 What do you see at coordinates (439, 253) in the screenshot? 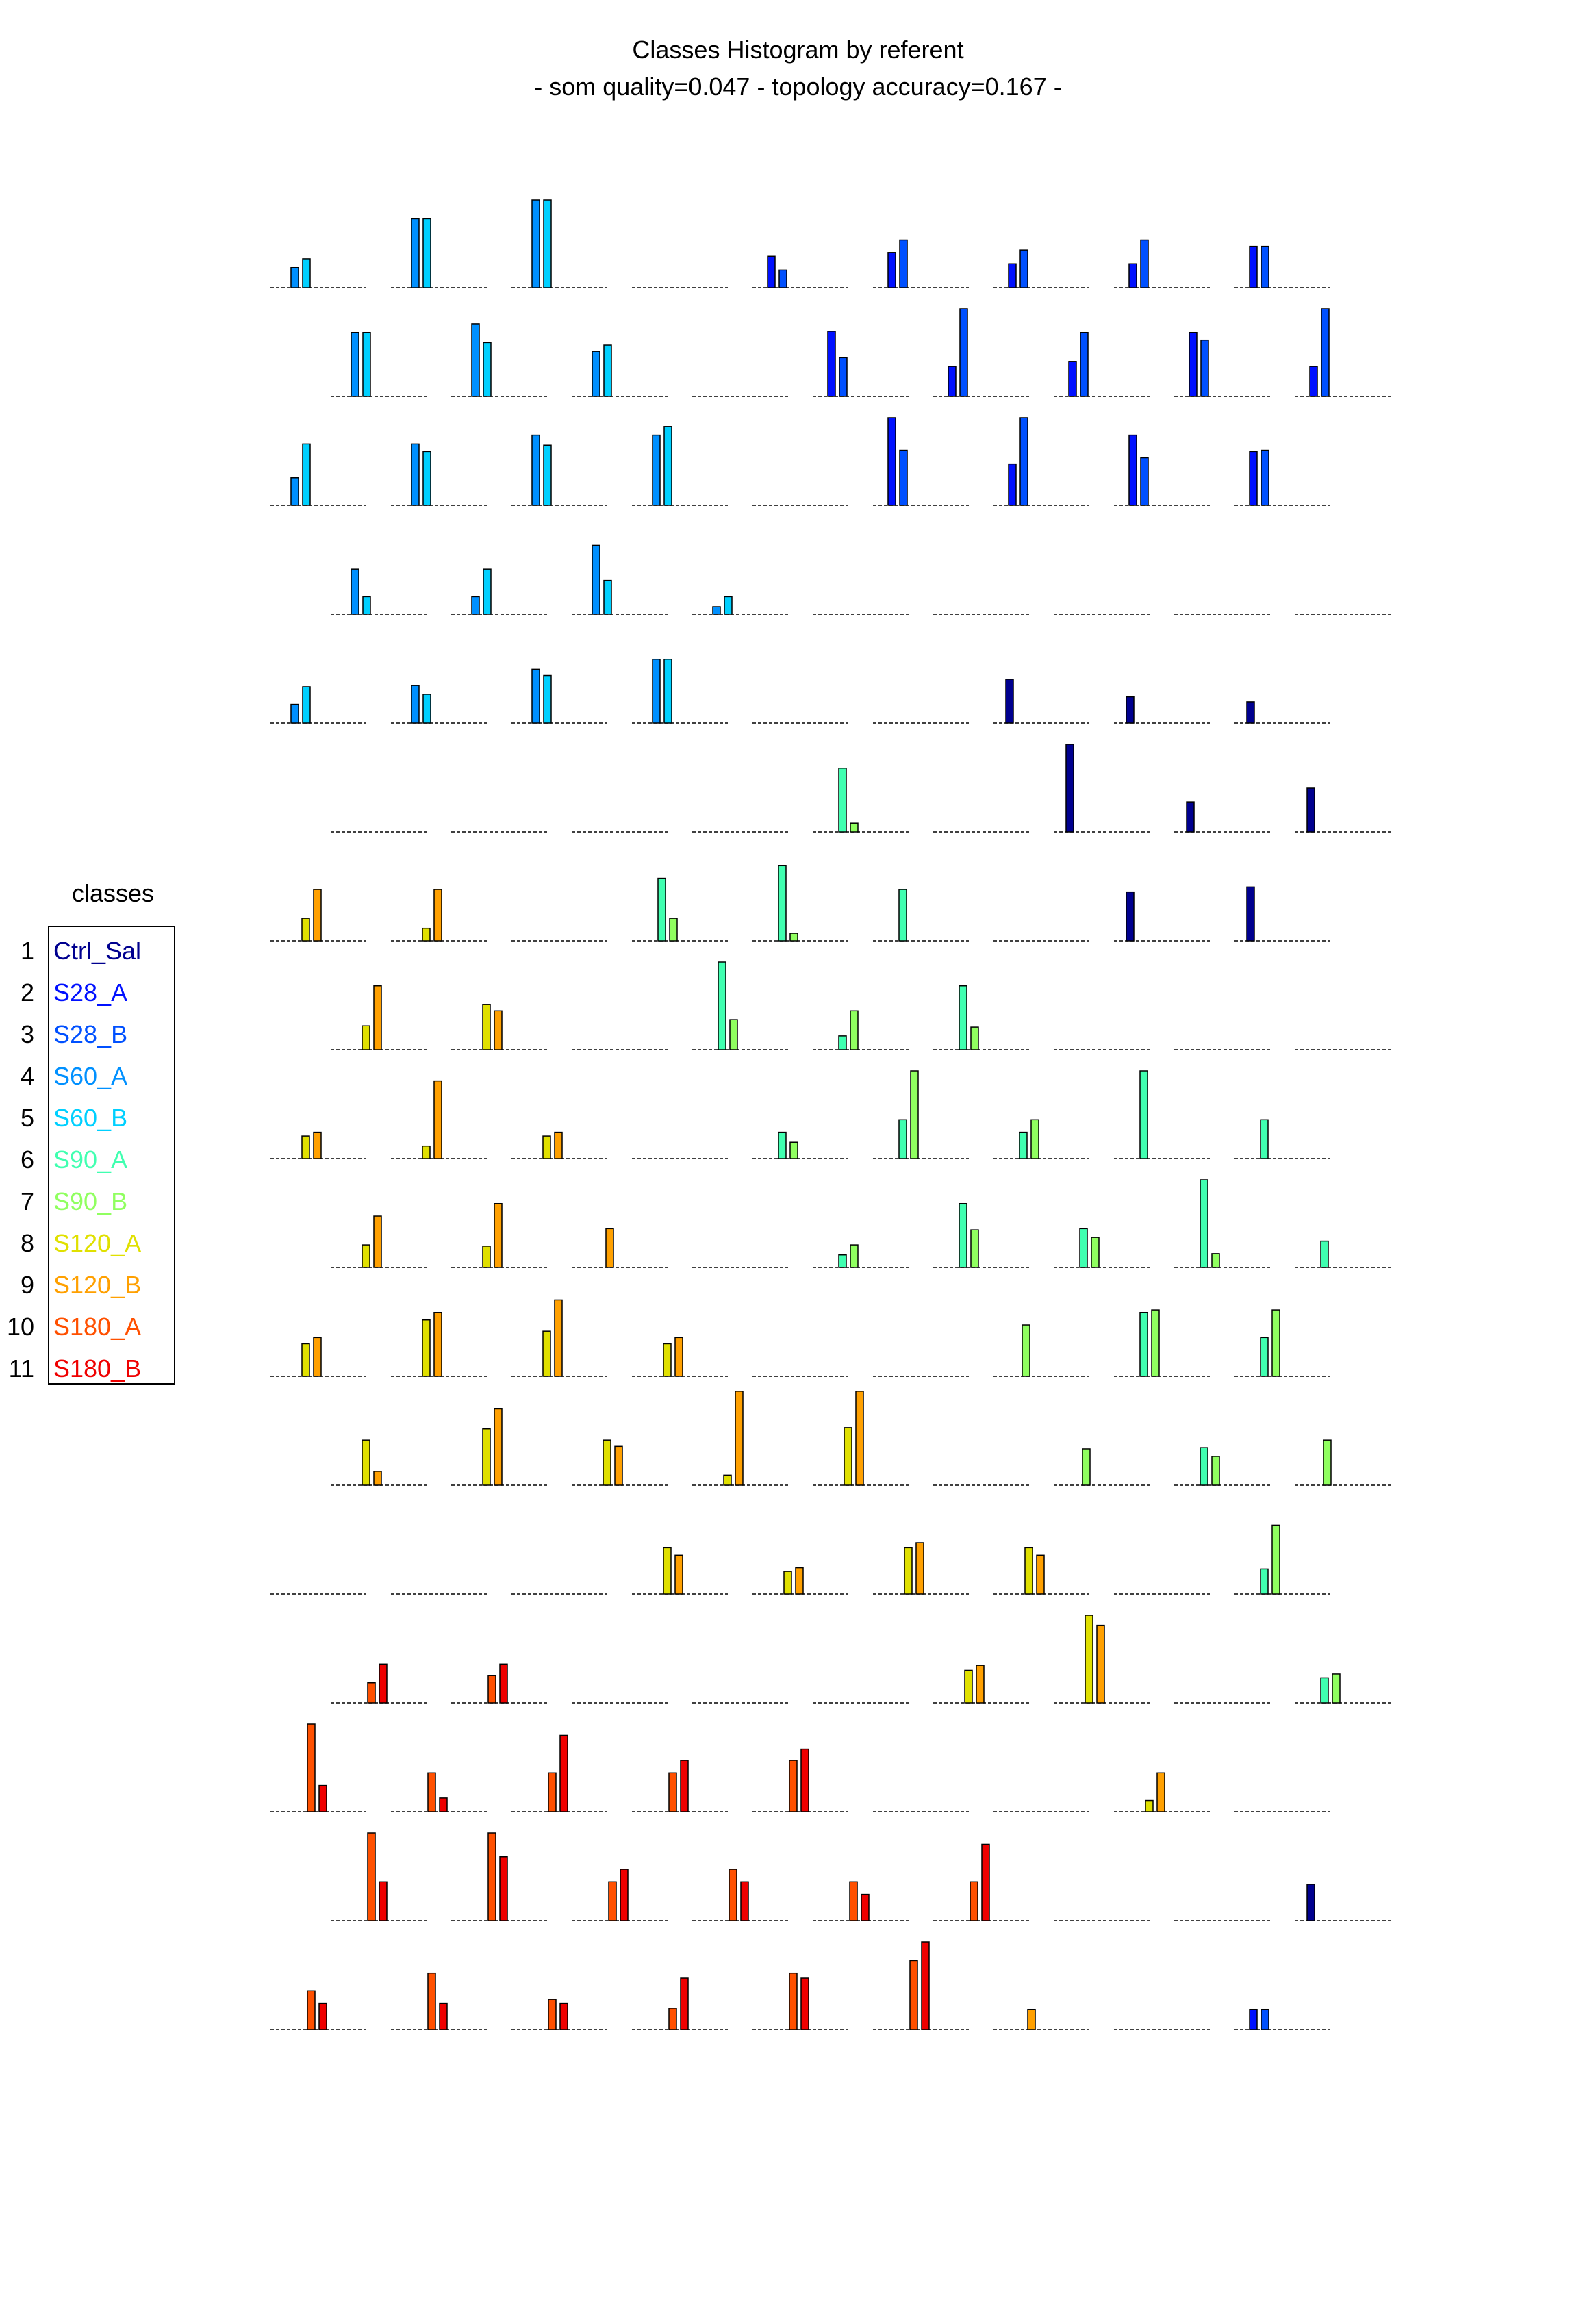
I see `cell-r1-c2` at bounding box center [439, 253].